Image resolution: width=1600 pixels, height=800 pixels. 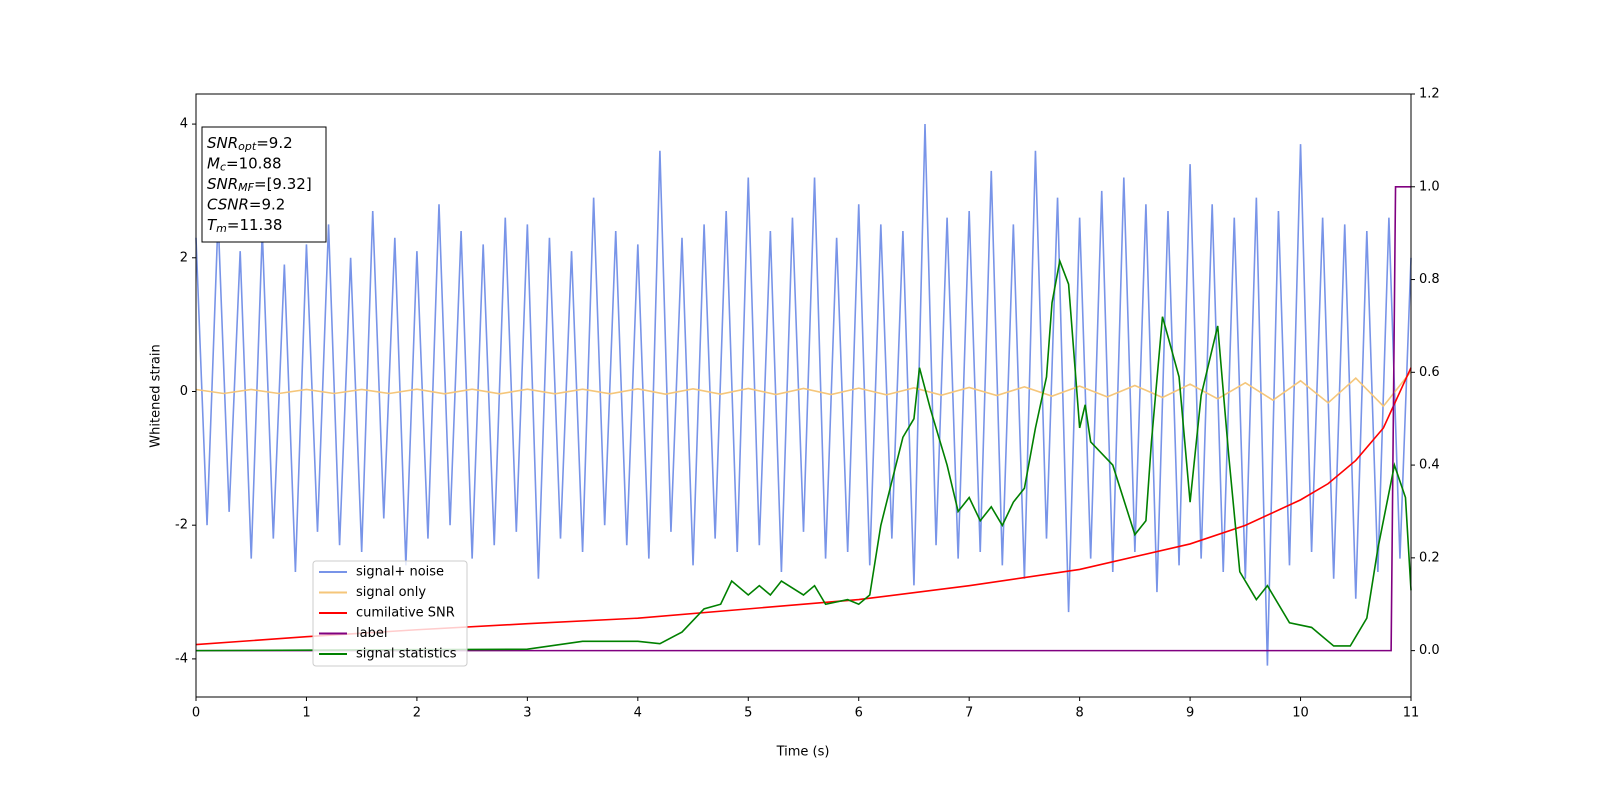 What do you see at coordinates (1411, 713) in the screenshot?
I see `x-tick-label: 11` at bounding box center [1411, 713].